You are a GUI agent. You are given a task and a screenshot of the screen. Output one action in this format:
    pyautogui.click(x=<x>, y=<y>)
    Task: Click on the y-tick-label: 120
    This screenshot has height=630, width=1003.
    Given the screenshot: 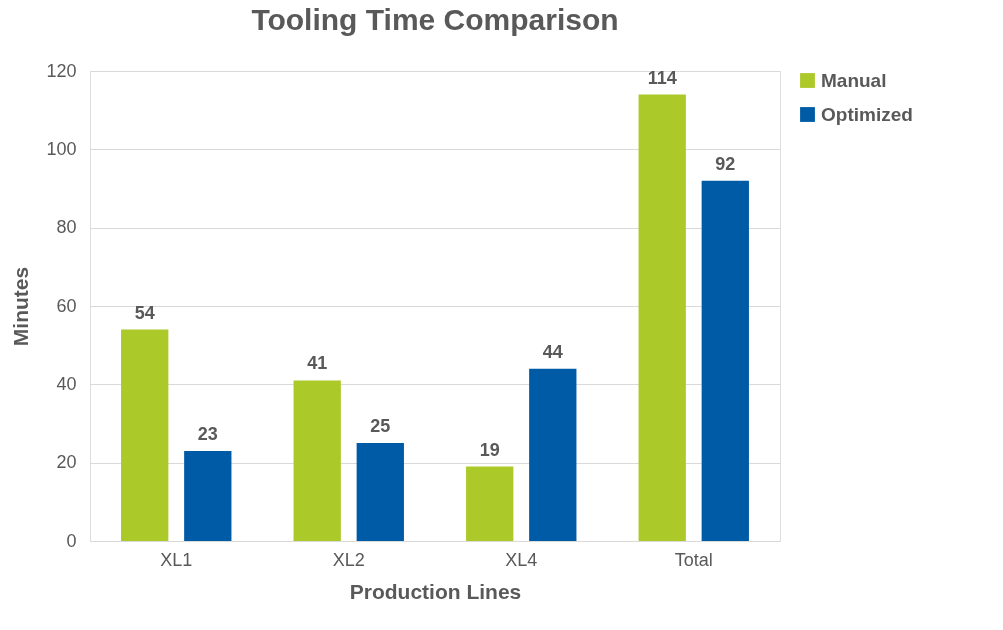 What is the action you would take?
    pyautogui.click(x=61, y=70)
    